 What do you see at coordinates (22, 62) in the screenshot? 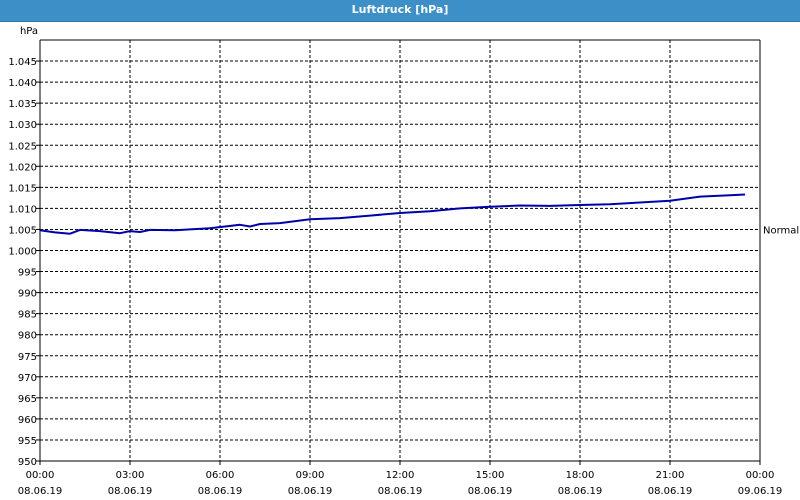
I see `y-tick-label: 1.045` at bounding box center [22, 62].